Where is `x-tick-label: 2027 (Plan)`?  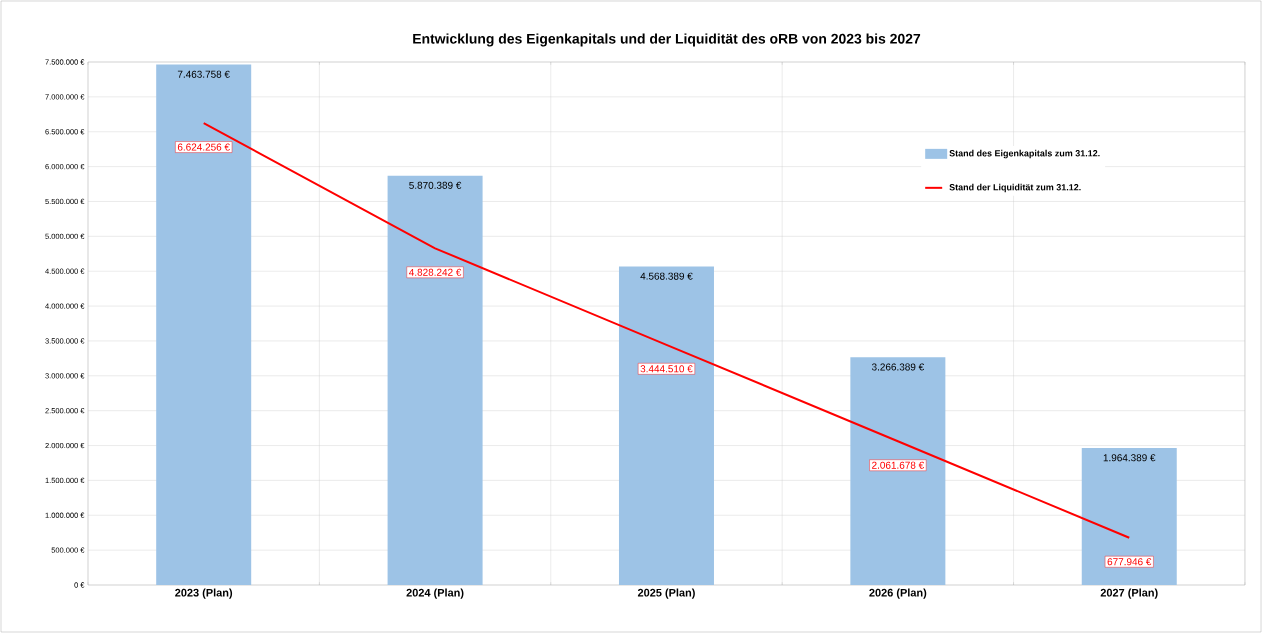 x-tick-label: 2027 (Plan) is located at coordinates (1129, 593).